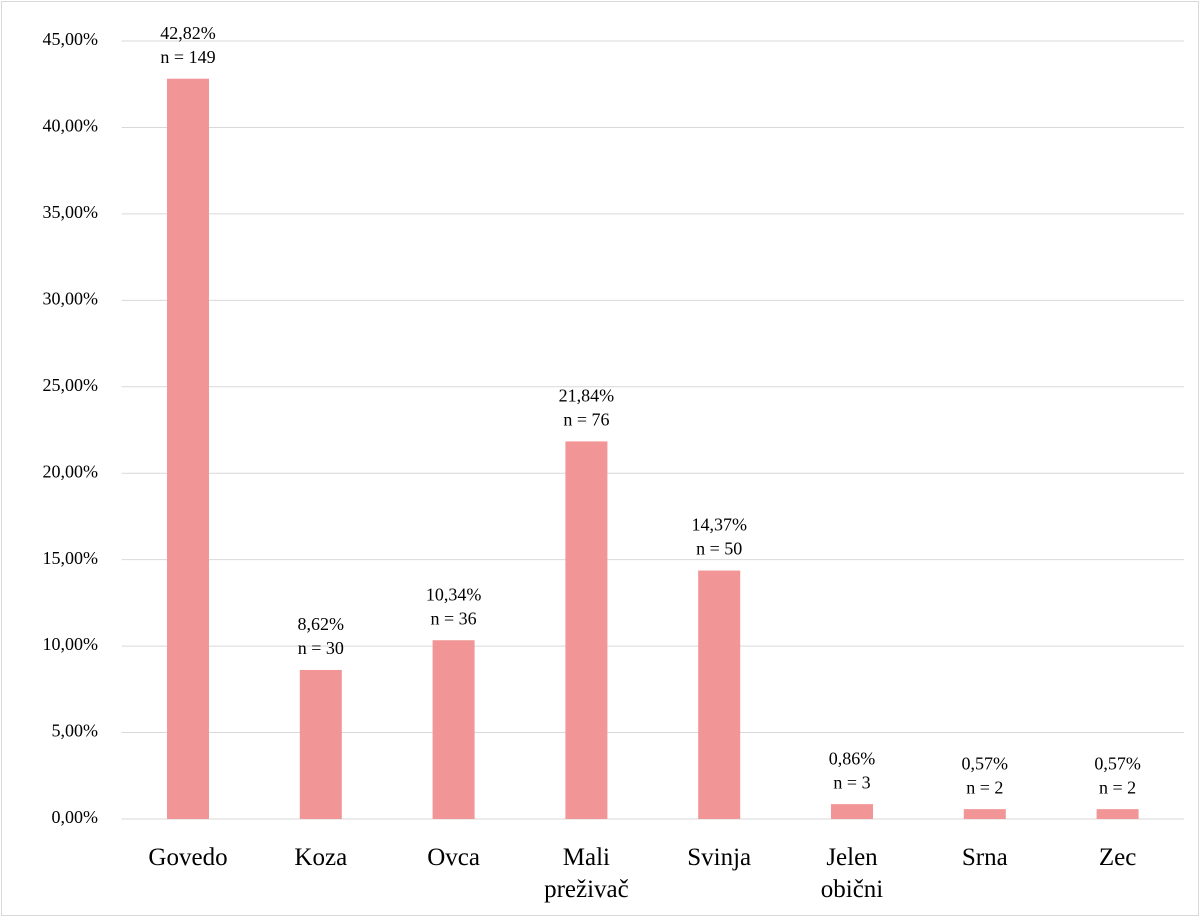  Describe the element at coordinates (321, 857) in the screenshot. I see `x-tick-label: Koza` at that location.